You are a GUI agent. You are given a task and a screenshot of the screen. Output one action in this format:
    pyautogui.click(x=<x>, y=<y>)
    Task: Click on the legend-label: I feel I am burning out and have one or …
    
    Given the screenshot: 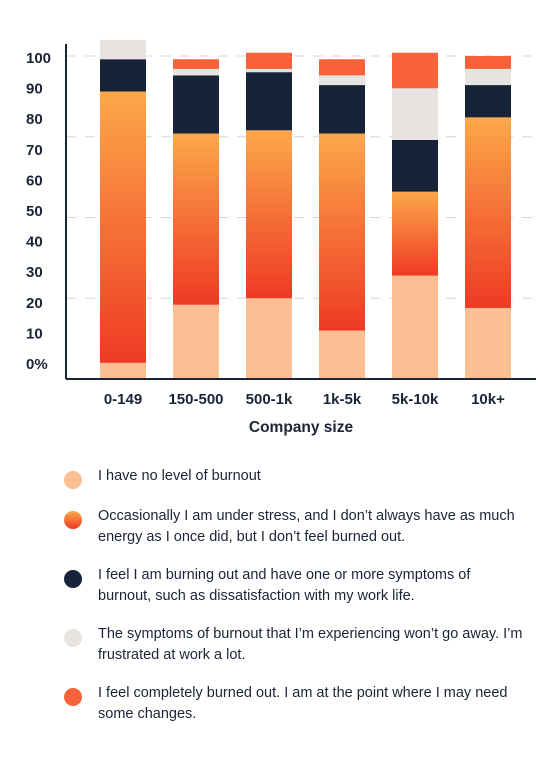 What is the action you would take?
    pyautogui.click(x=284, y=585)
    